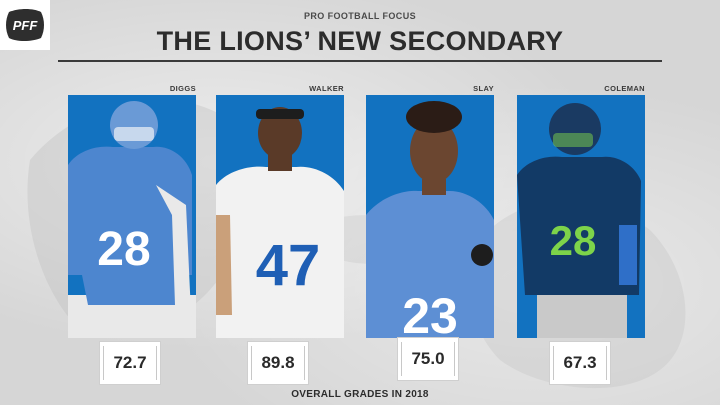  I want to click on player-name: WALKER, so click(326, 88).